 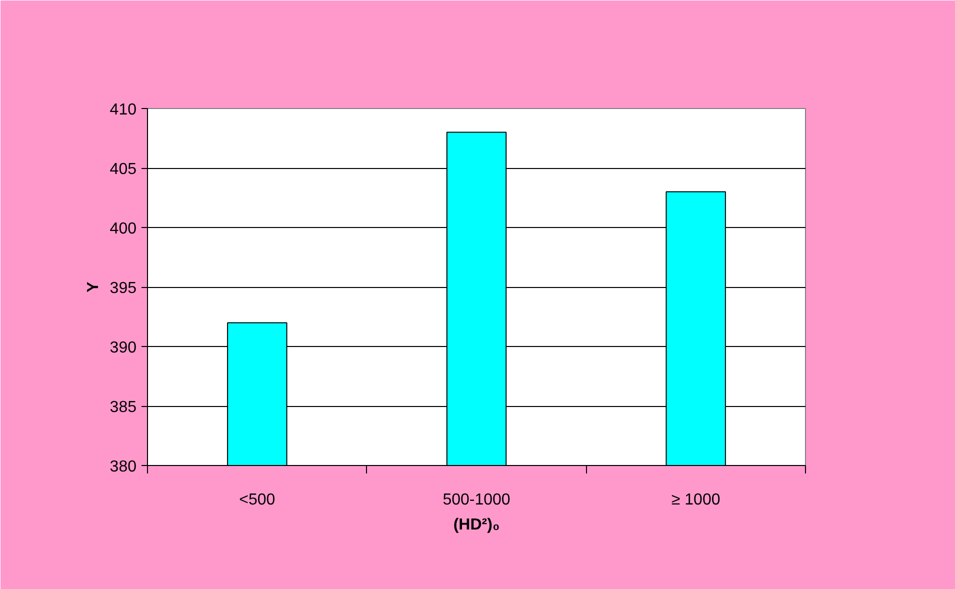 What do you see at coordinates (123, 229) in the screenshot?
I see `y-tick-label: 400` at bounding box center [123, 229].